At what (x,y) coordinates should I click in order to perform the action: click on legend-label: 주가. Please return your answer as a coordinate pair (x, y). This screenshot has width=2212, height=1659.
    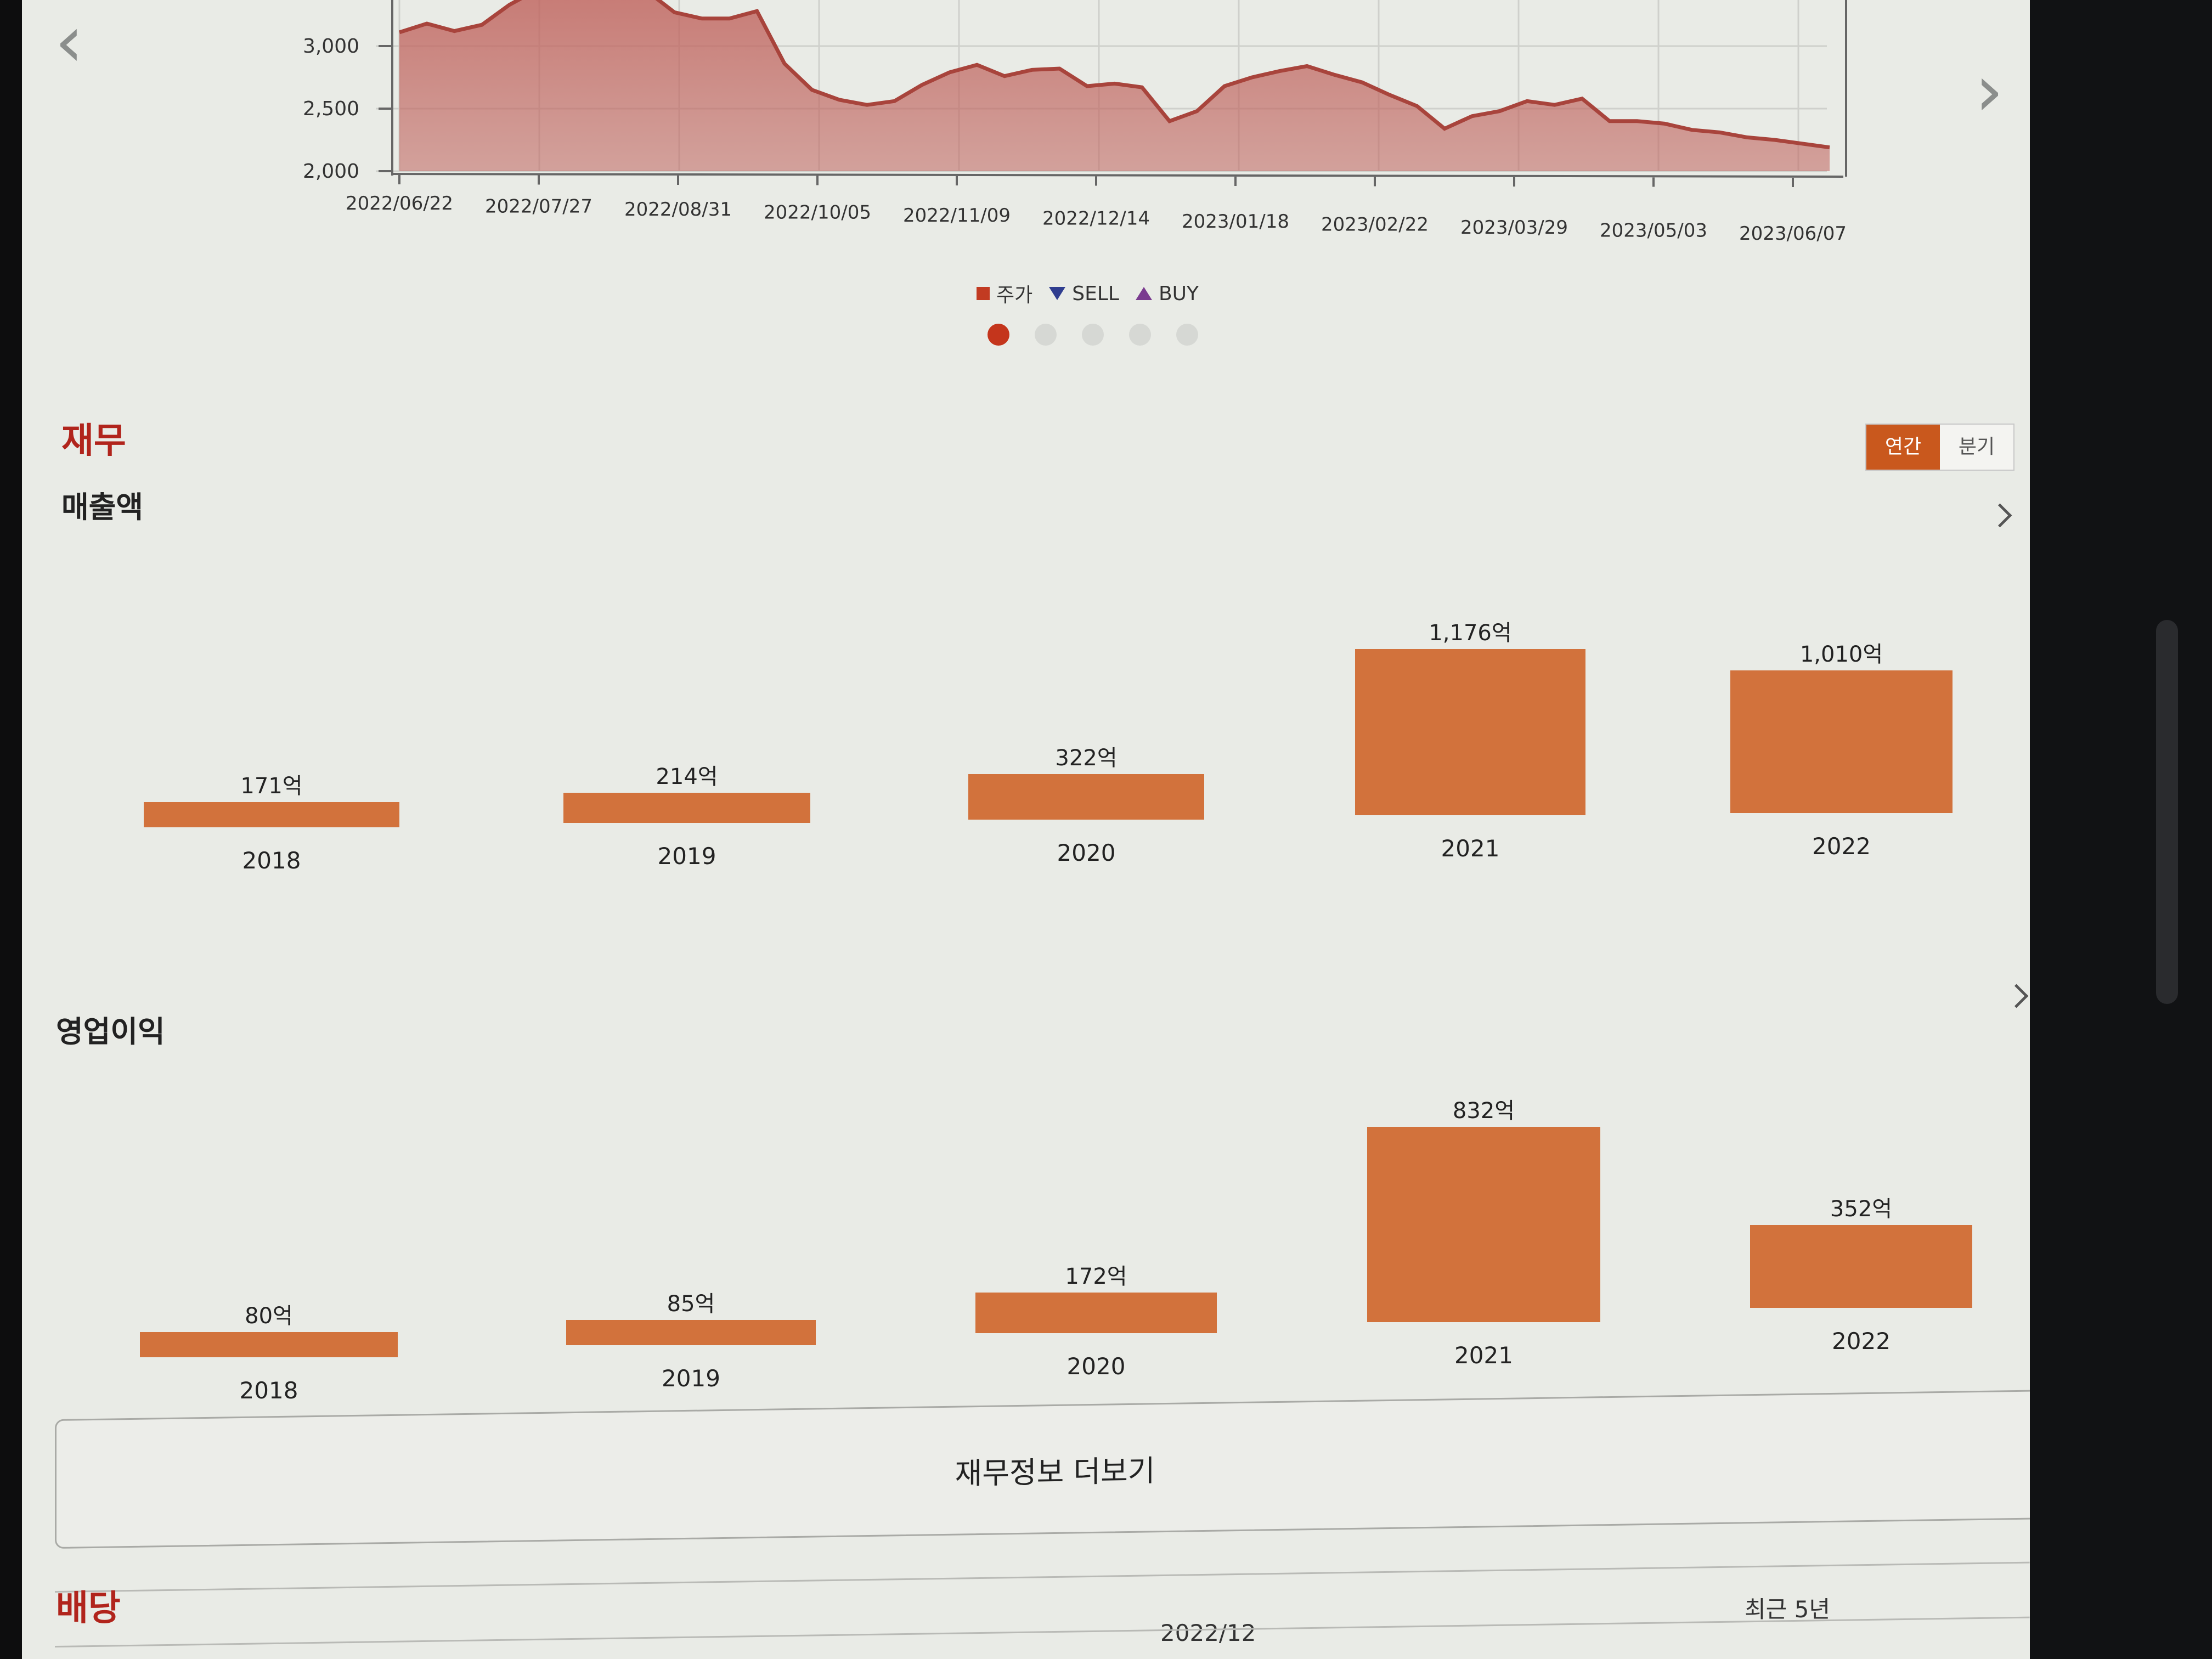
    Looking at the image, I should click on (1014, 295).